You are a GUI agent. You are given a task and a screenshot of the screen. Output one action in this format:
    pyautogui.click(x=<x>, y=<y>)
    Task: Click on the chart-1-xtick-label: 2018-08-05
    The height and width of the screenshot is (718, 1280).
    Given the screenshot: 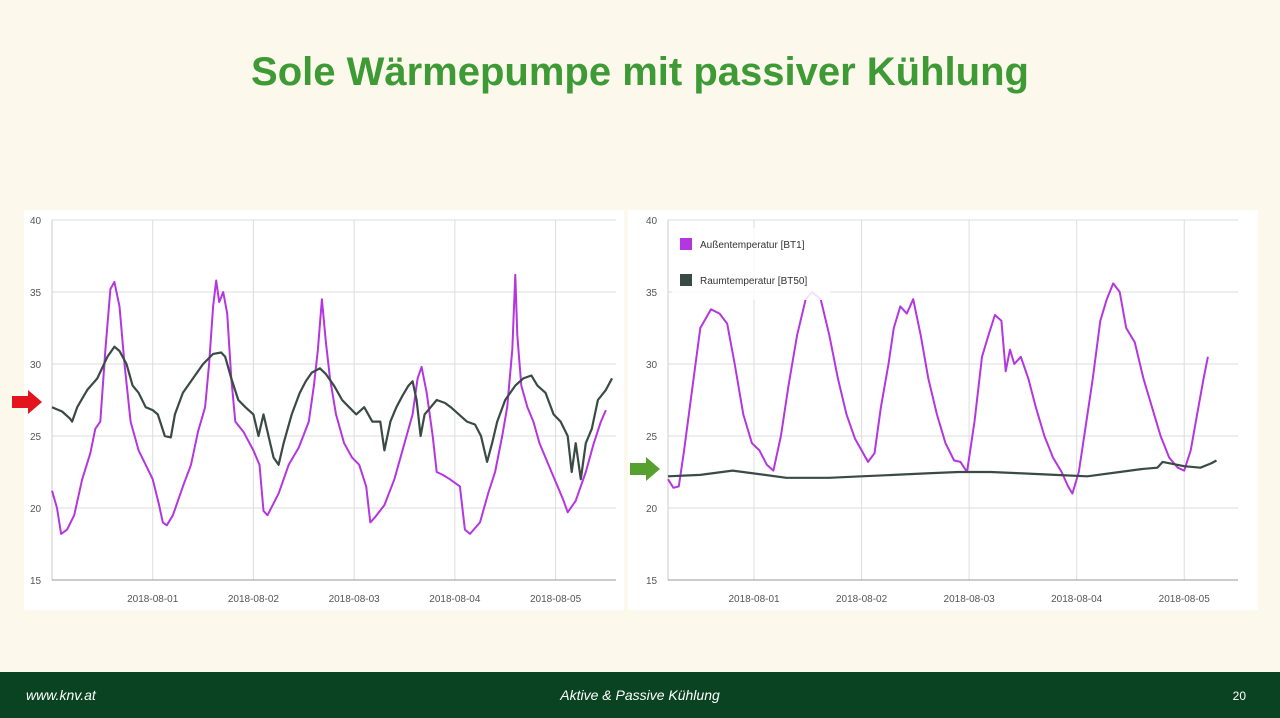 What is the action you would take?
    pyautogui.click(x=1185, y=599)
    